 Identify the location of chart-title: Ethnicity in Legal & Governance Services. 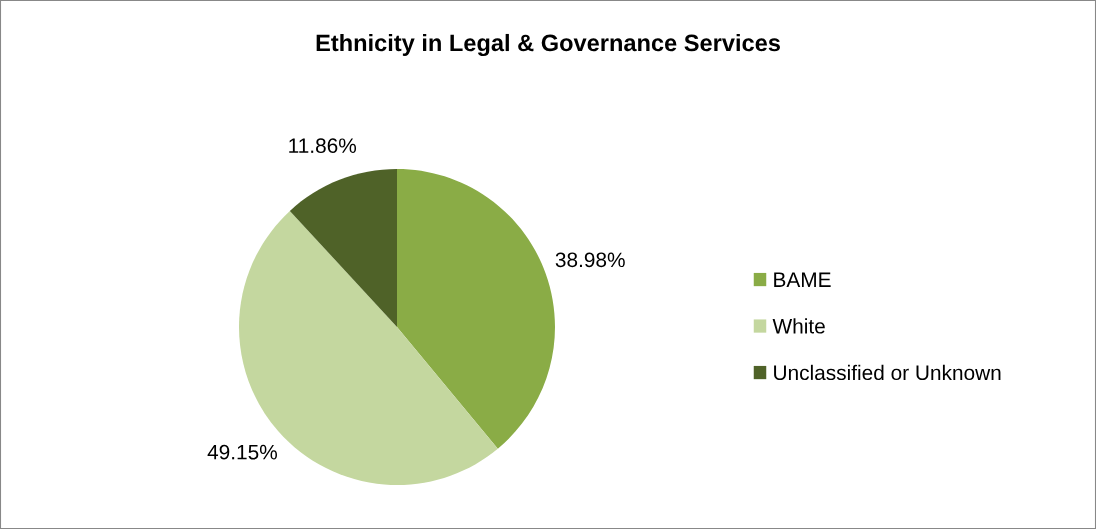
(548, 45).